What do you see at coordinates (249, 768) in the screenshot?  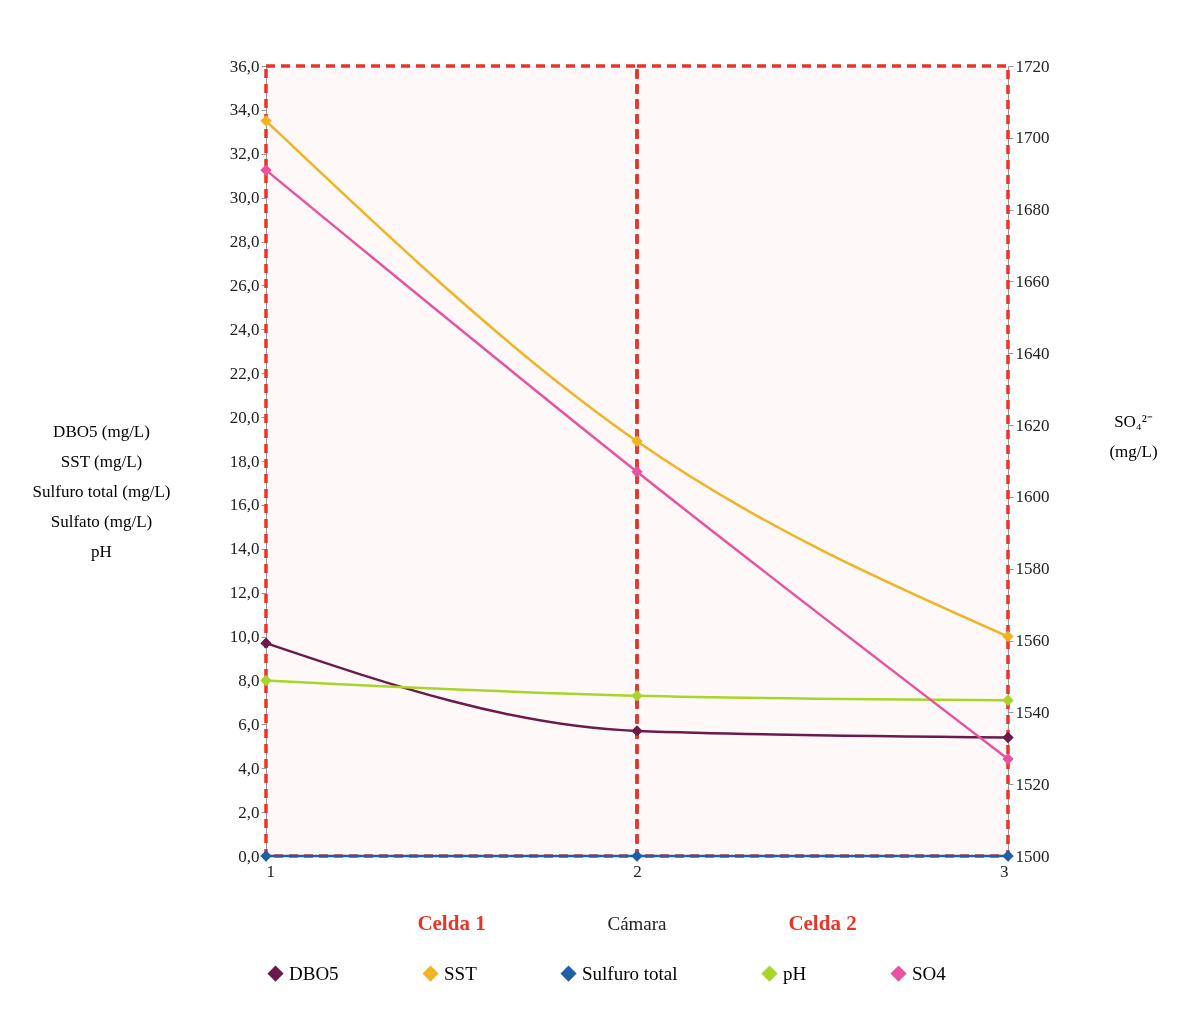 I see `y-tick-label: 4,0` at bounding box center [249, 768].